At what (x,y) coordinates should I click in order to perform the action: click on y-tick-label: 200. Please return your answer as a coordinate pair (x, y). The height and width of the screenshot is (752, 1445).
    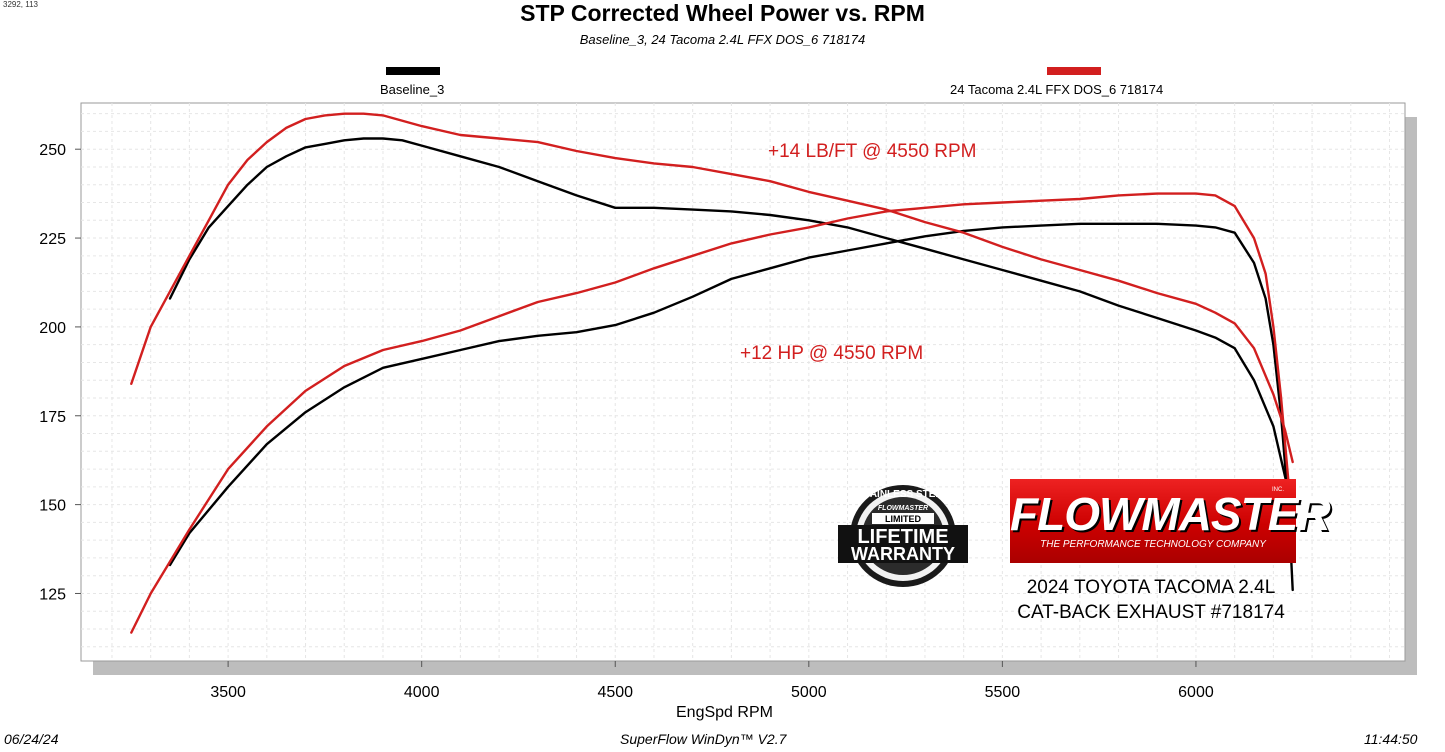
    Looking at the image, I should click on (52, 328).